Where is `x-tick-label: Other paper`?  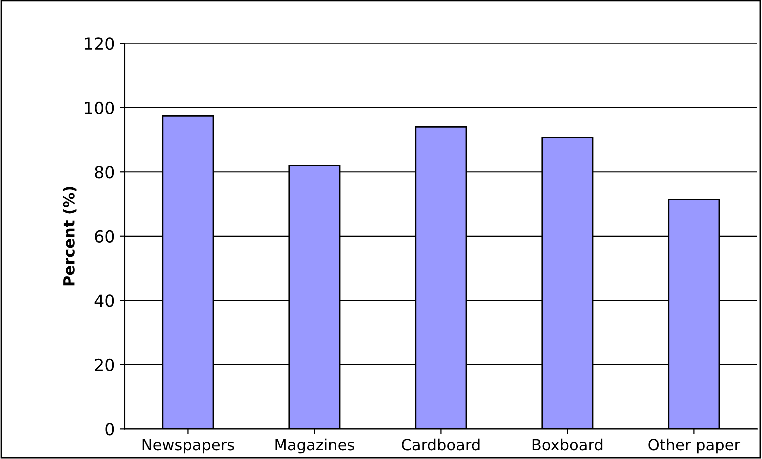 x-tick-label: Other paper is located at coordinates (694, 446).